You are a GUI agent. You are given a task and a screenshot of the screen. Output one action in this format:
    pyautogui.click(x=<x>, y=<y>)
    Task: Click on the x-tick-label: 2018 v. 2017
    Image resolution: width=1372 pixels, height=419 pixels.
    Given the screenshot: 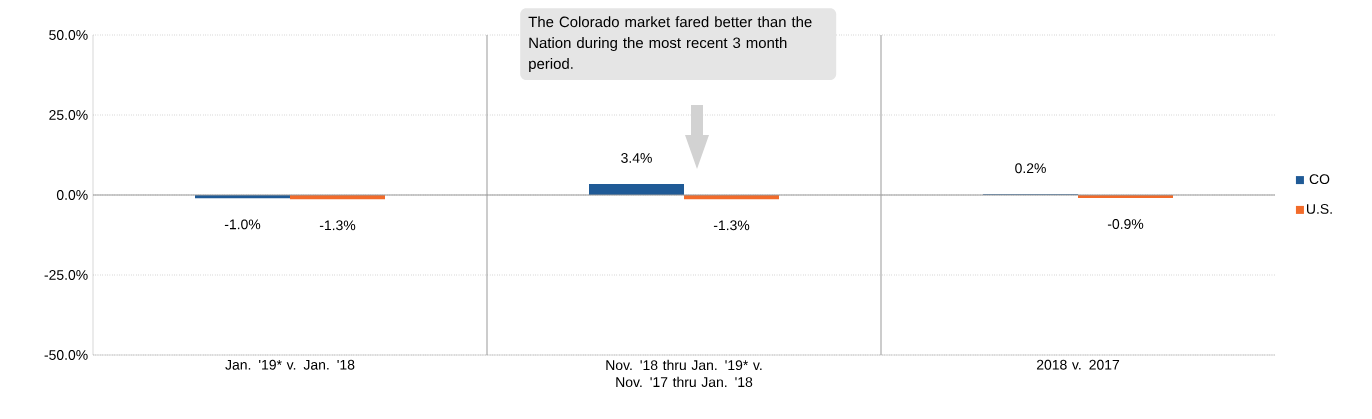 What is the action you would take?
    pyautogui.click(x=1078, y=364)
    